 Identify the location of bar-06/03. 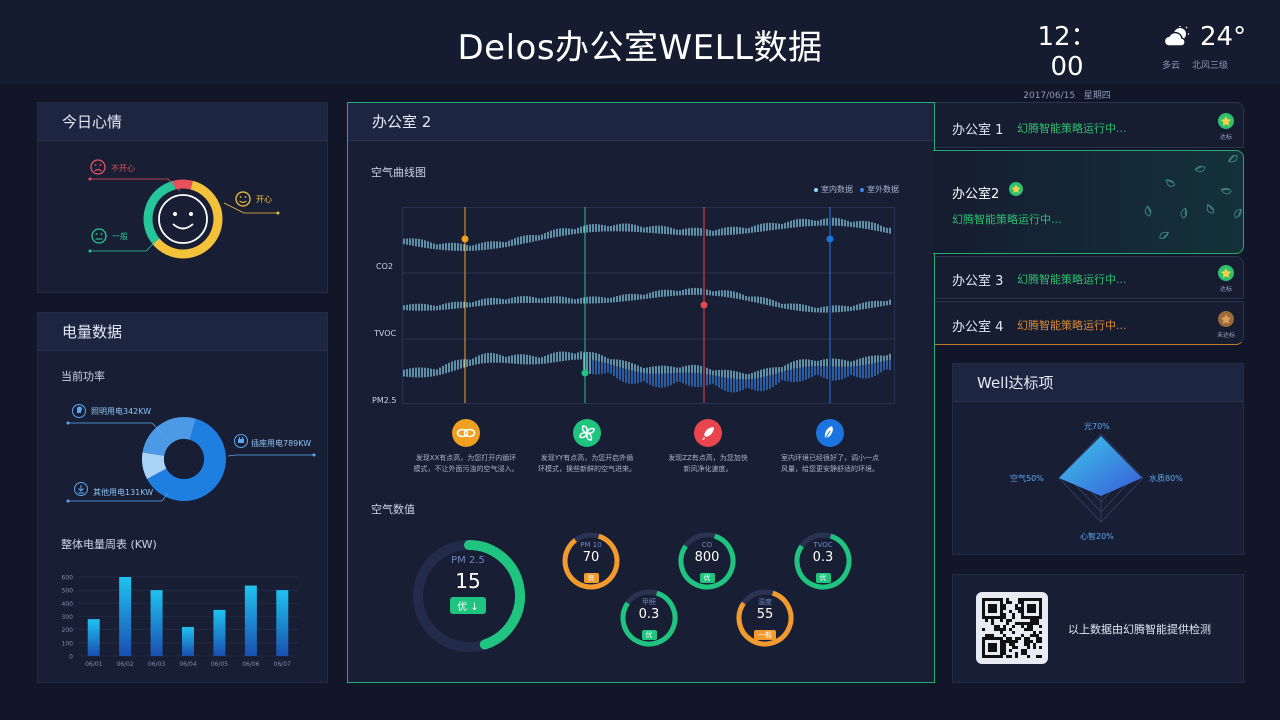
(156, 623).